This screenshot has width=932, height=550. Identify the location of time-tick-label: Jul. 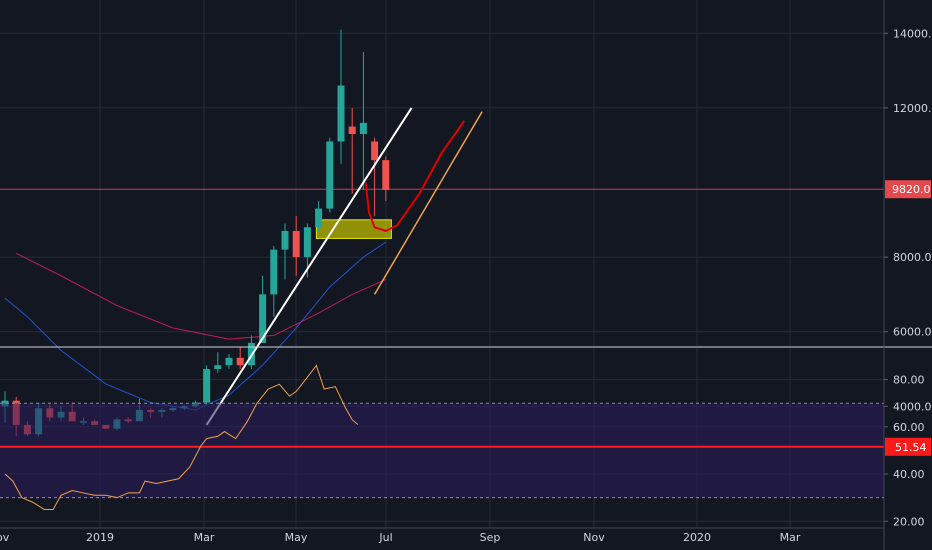
(385, 537).